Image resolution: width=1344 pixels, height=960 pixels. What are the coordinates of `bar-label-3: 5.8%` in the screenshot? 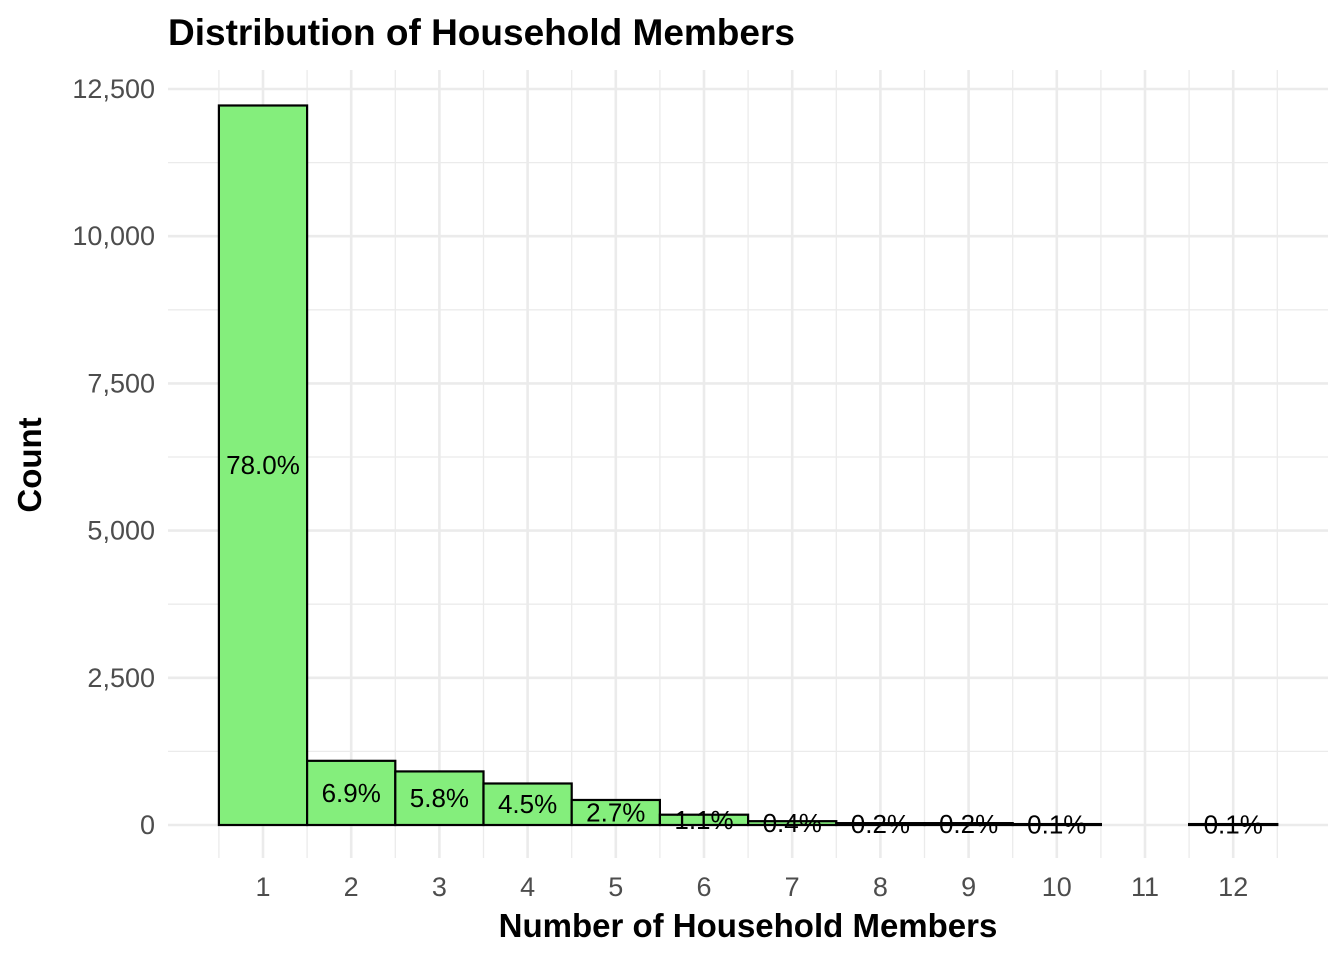 It's located at (439, 798).